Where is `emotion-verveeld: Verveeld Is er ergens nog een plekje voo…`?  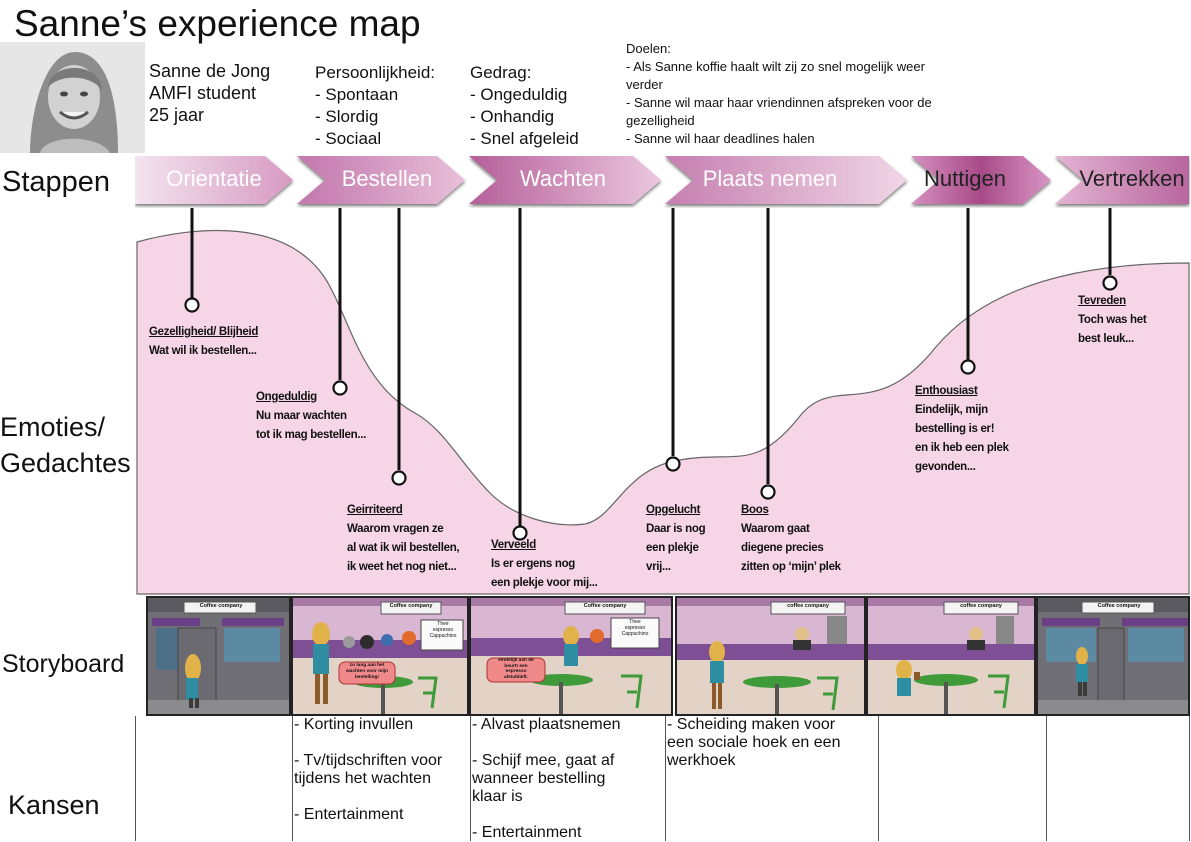
emotion-verveeld: Verveeld Is er ergens nog een plekje voo… is located at coordinates (544, 564).